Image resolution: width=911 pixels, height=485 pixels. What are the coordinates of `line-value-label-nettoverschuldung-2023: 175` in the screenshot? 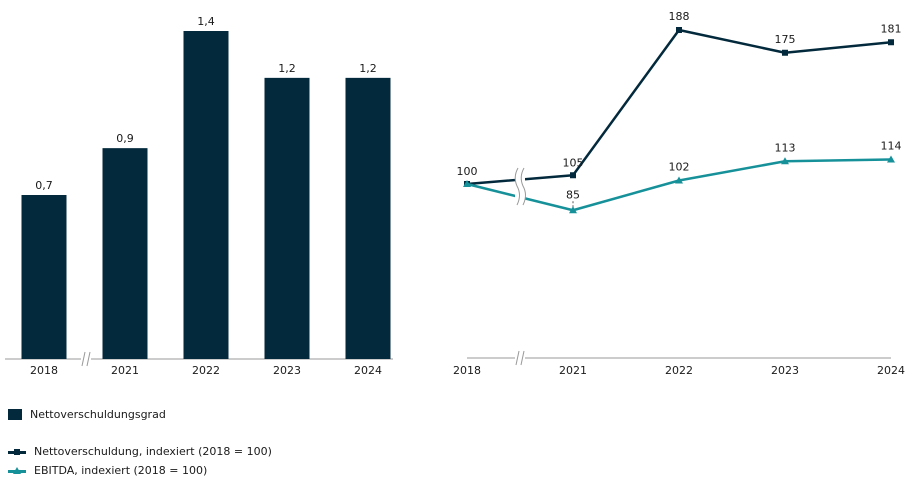 It's located at (785, 39).